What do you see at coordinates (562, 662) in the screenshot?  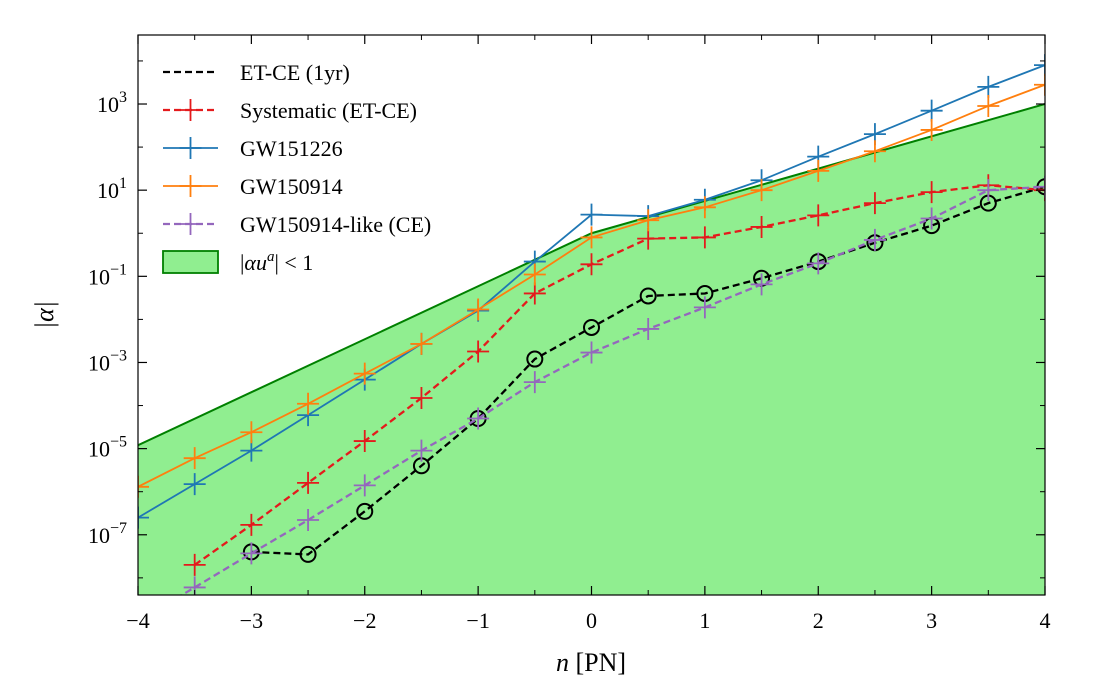 I see `x-axis-symbol: n` at bounding box center [562, 662].